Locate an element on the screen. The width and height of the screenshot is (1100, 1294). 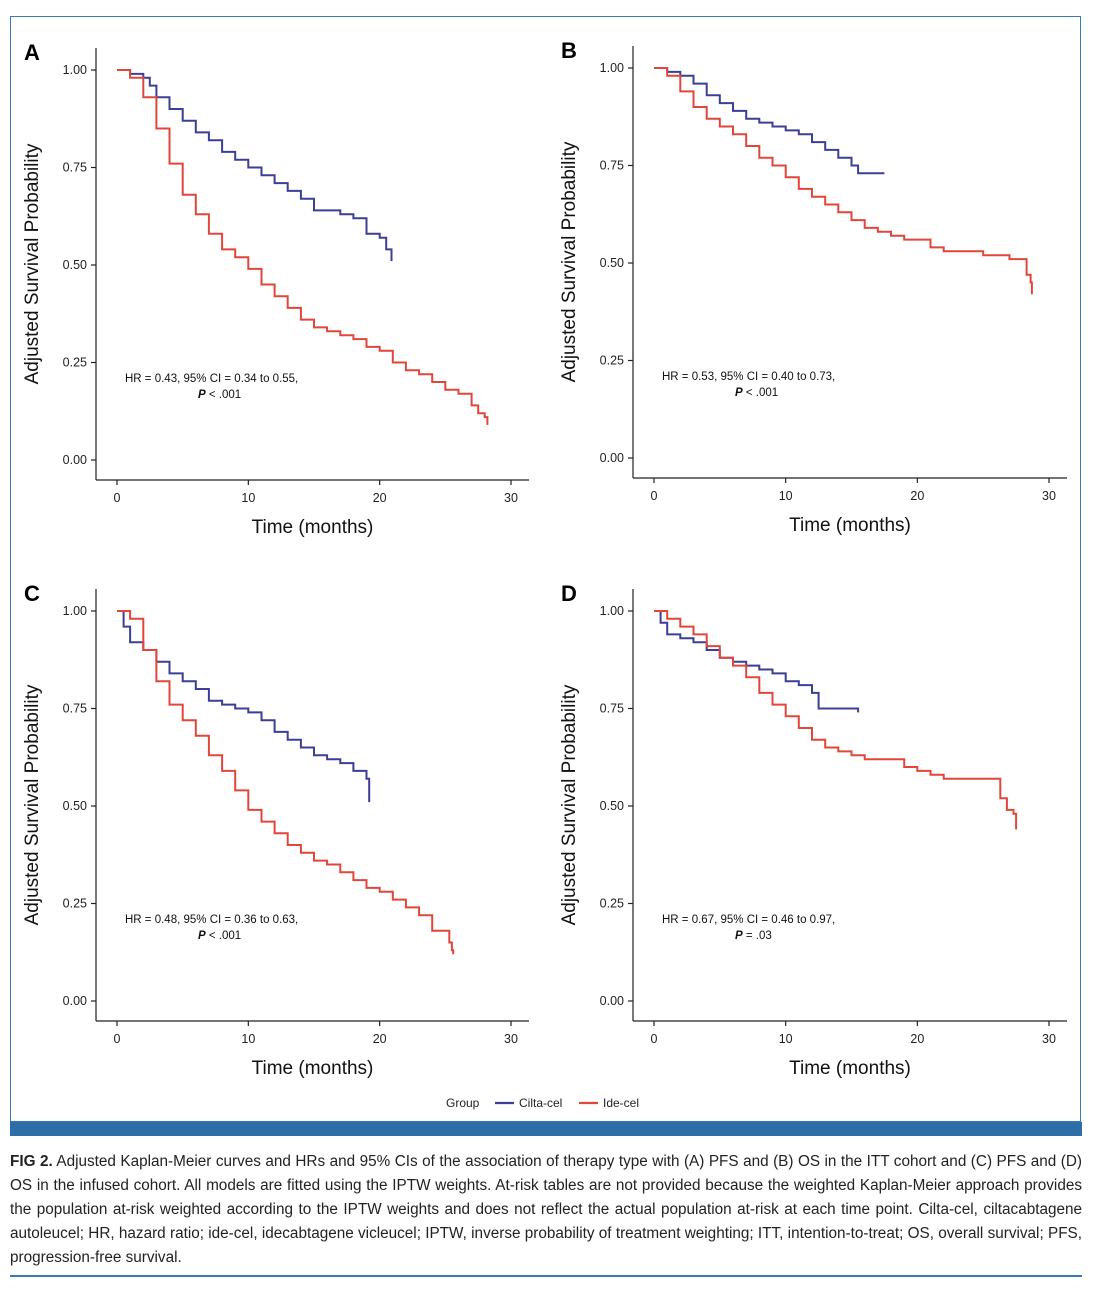
panel-letter: B is located at coordinates (569, 50).